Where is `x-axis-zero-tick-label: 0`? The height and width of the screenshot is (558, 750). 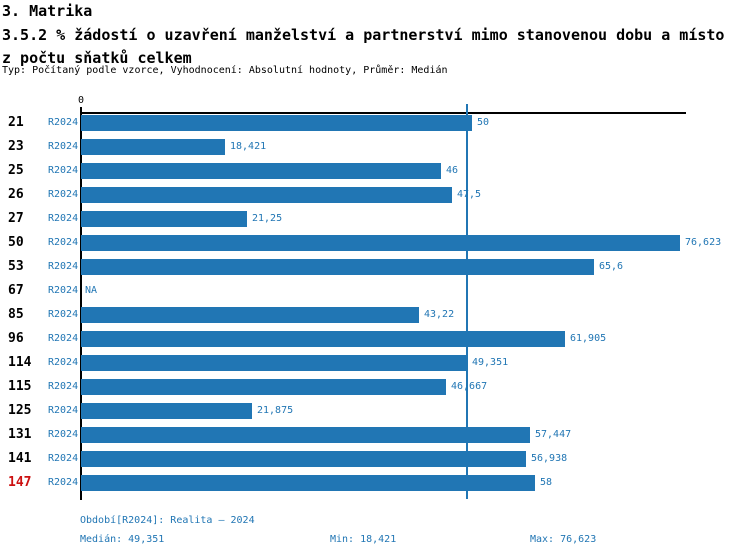
x-axis-zero-tick-label: 0 is located at coordinates (81, 100).